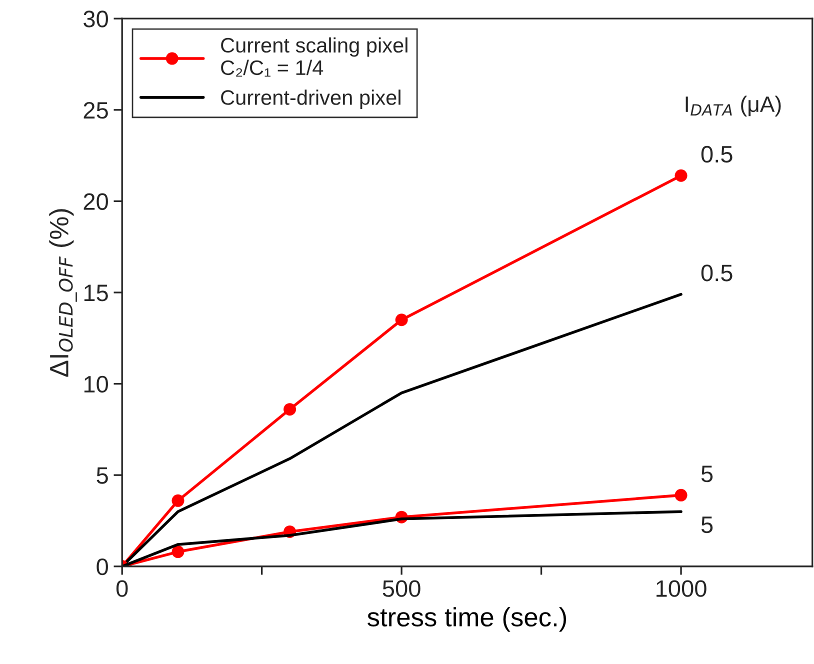 The height and width of the screenshot is (664, 814). Describe the element at coordinates (96, 201) in the screenshot. I see `y-tick-label: 20` at that location.